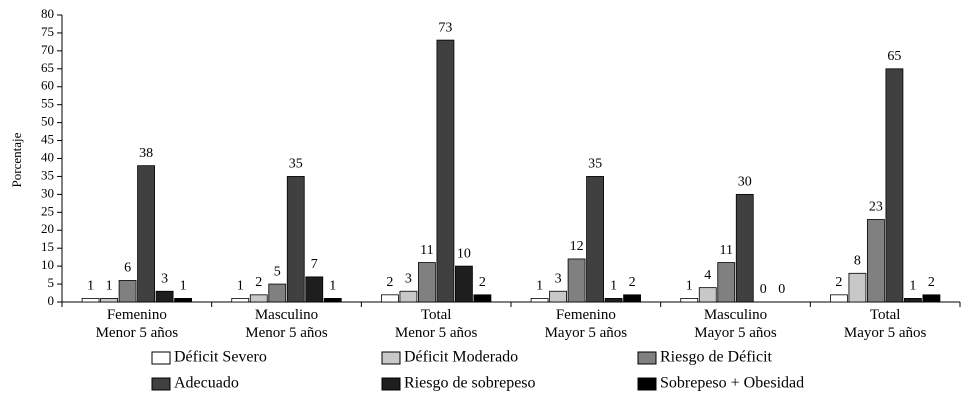 This screenshot has height=400, width=967. What do you see at coordinates (47, 192) in the screenshot?
I see `y-tick-label: 30` at bounding box center [47, 192].